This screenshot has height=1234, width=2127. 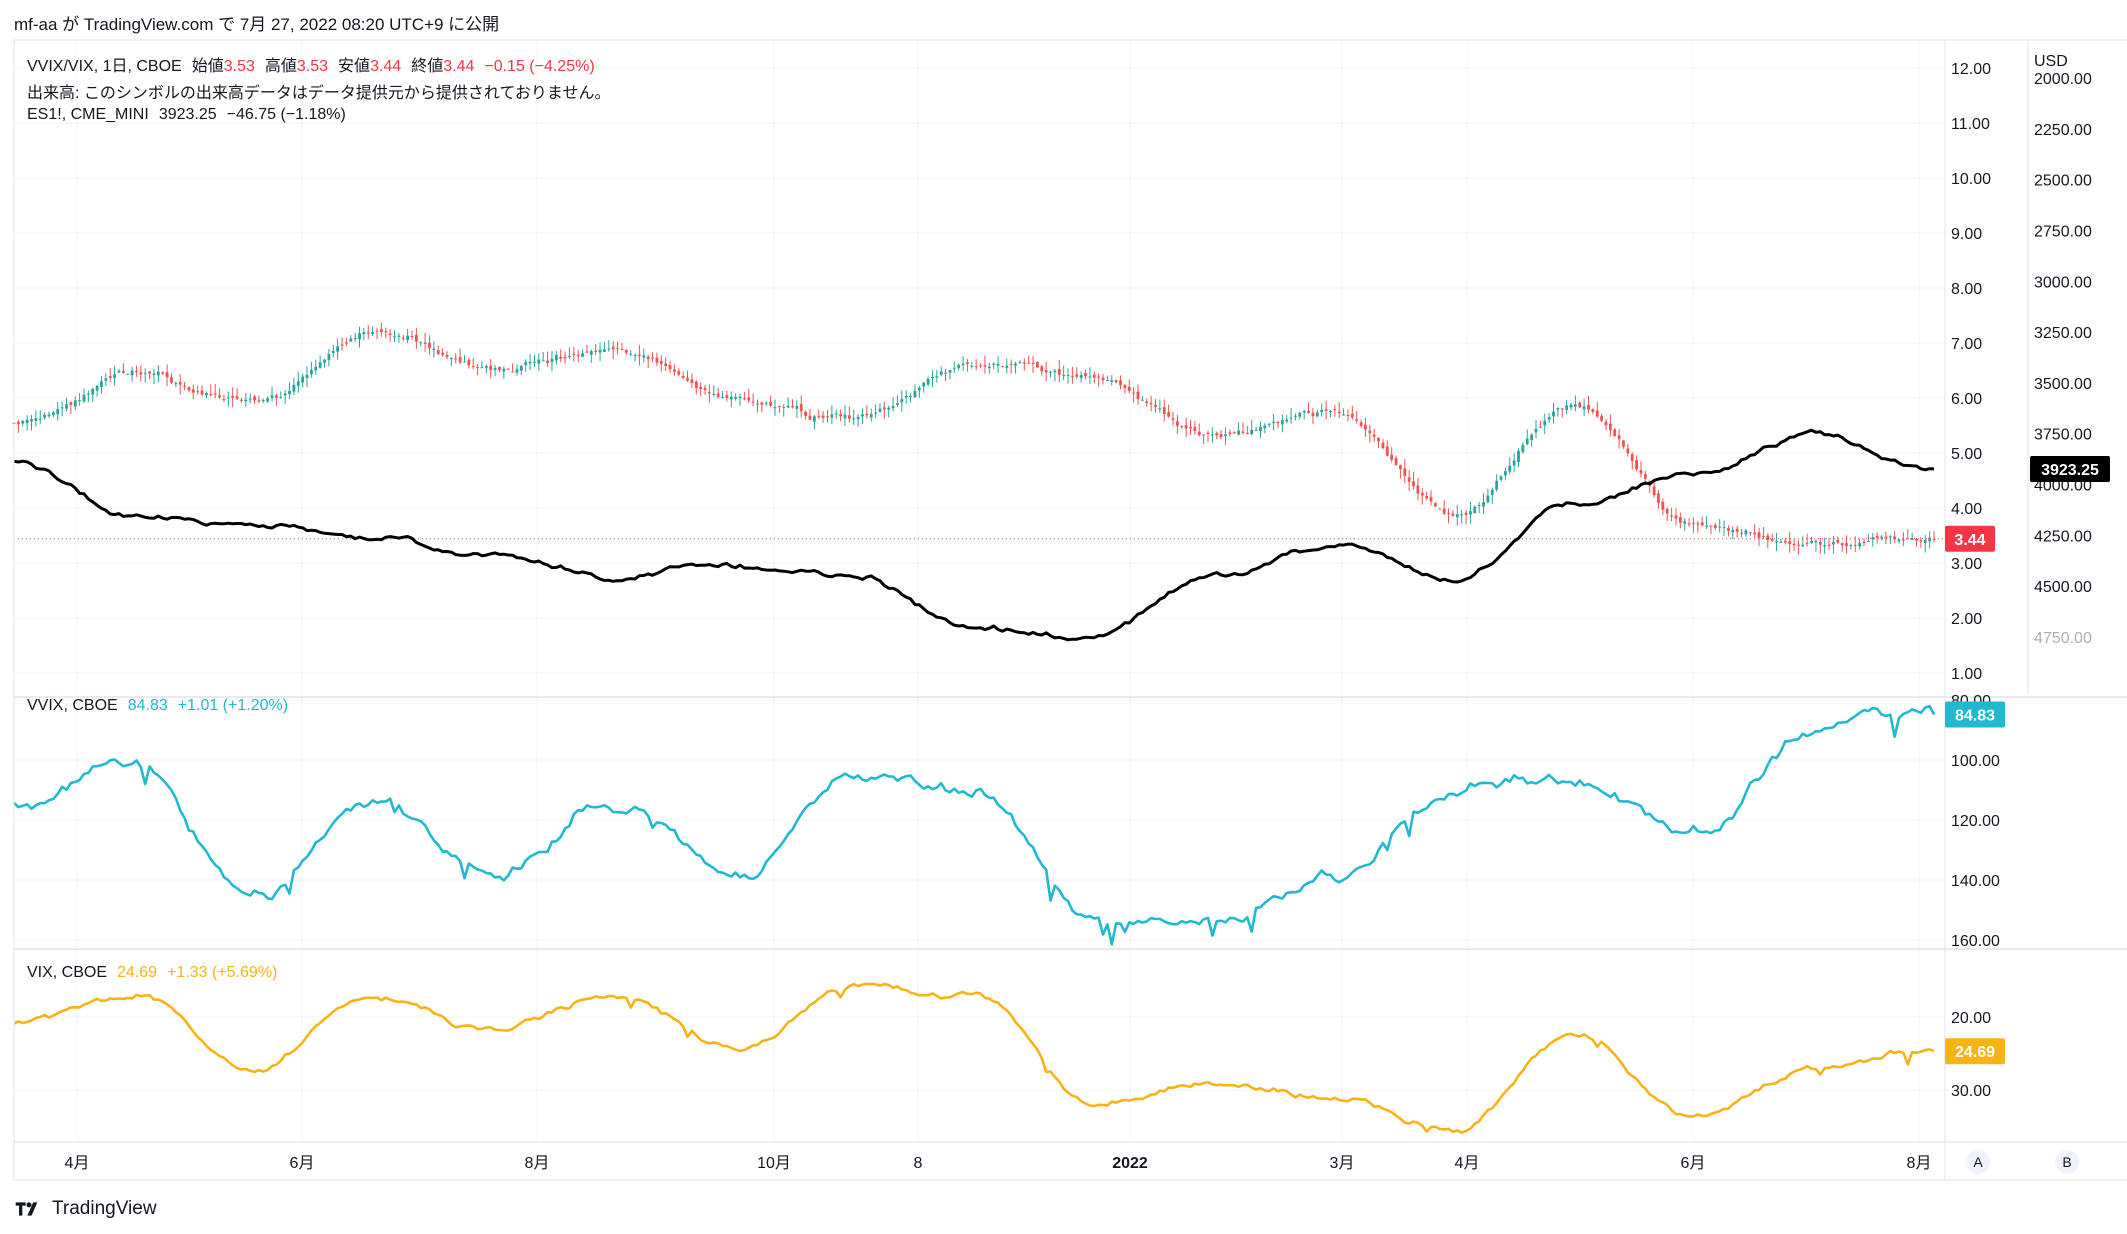 I want to click on scale-button-a: A, so click(x=1978, y=1162).